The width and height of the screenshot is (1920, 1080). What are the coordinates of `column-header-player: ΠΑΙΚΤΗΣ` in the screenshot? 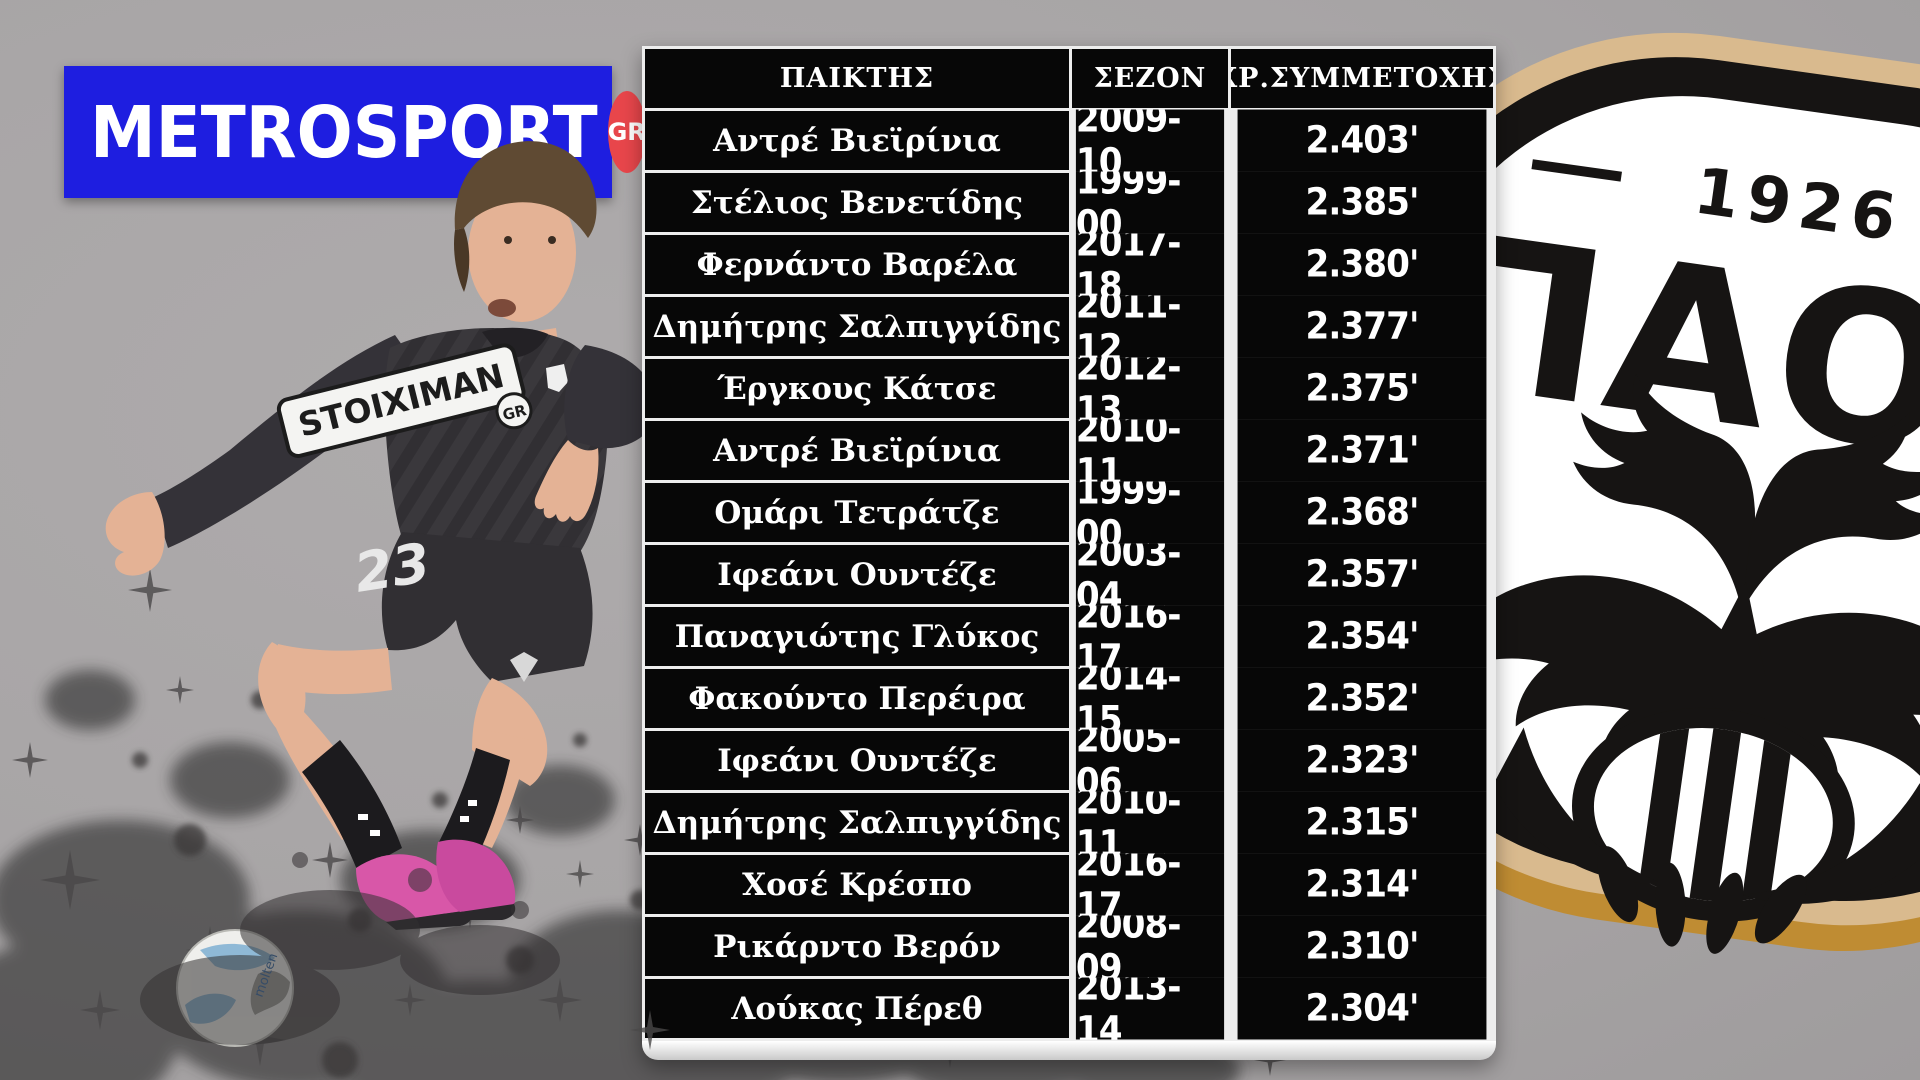 It's located at (857, 78).